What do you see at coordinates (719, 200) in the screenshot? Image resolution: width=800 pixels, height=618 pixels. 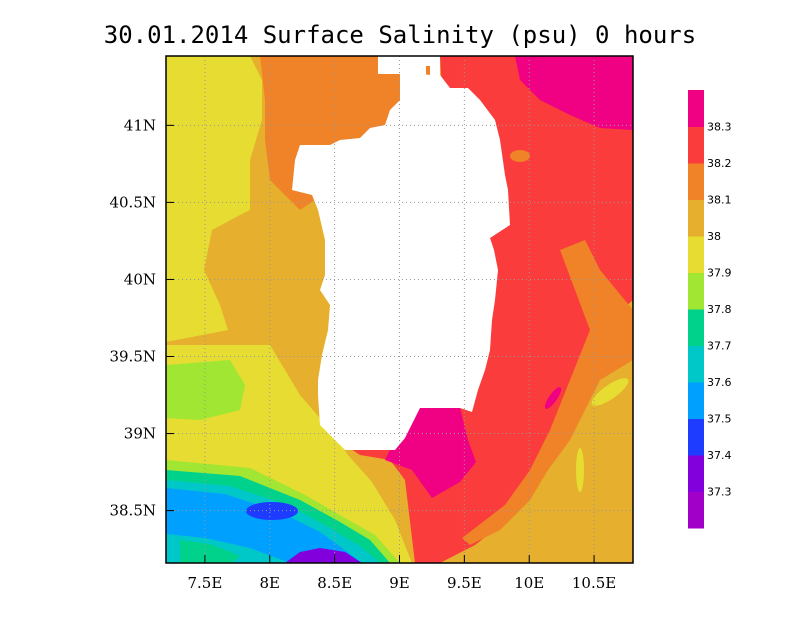 I see `colorbar-label-8: 38.1` at bounding box center [719, 200].